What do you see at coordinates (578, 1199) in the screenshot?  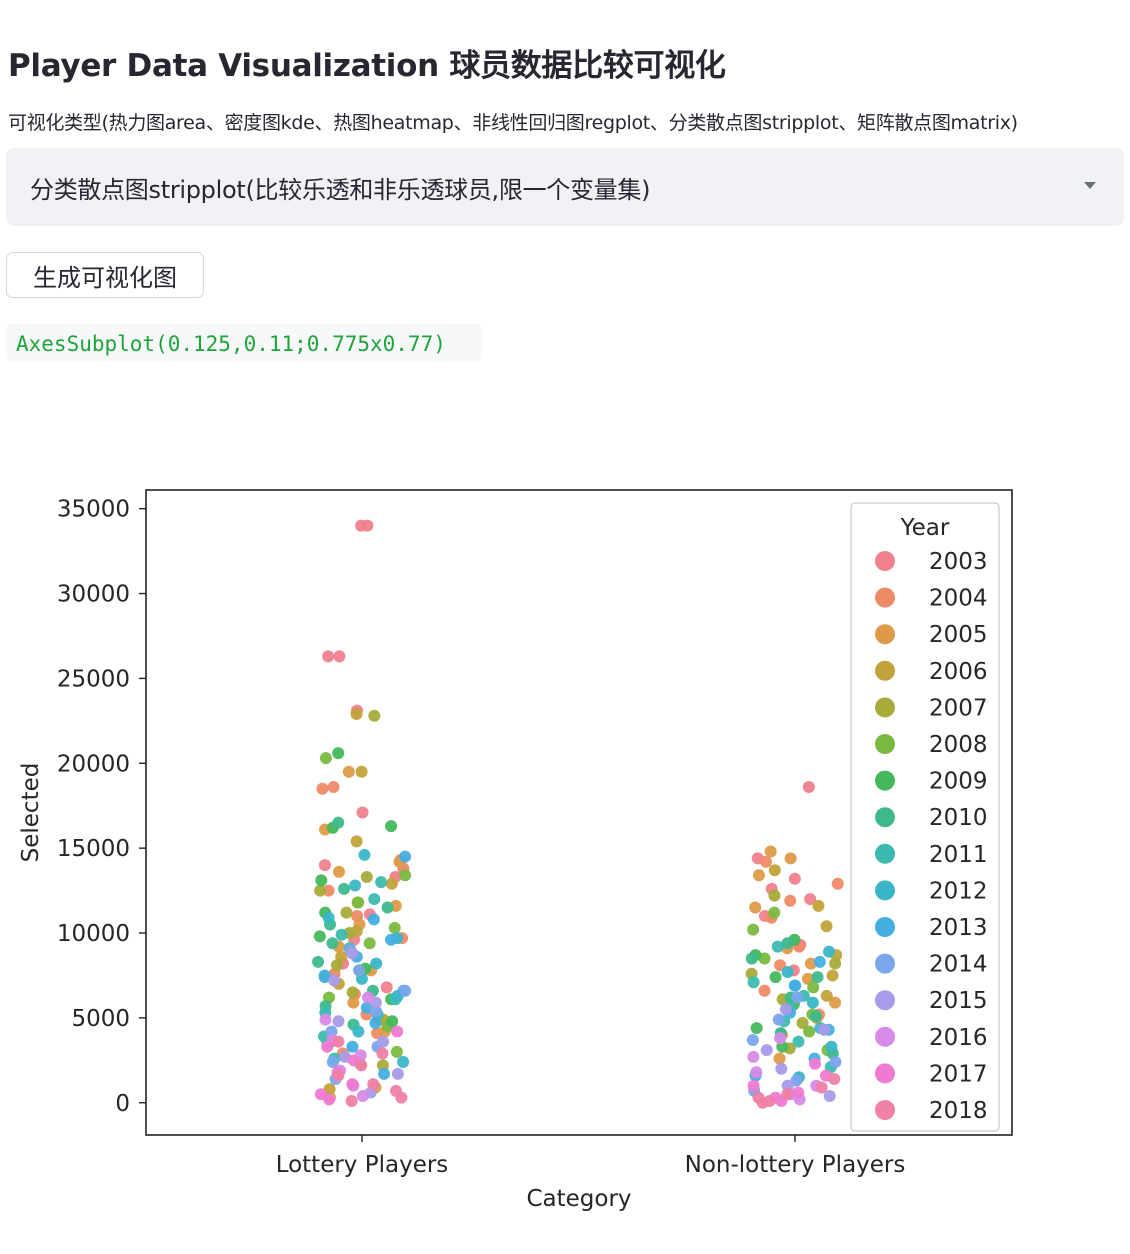 I see `x-axis-label: Category` at bounding box center [578, 1199].